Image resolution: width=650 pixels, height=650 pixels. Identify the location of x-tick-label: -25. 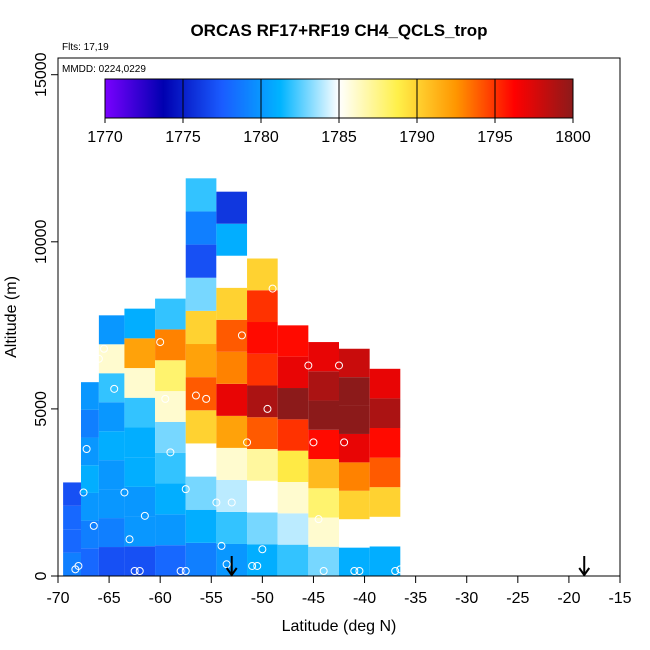
(517, 598).